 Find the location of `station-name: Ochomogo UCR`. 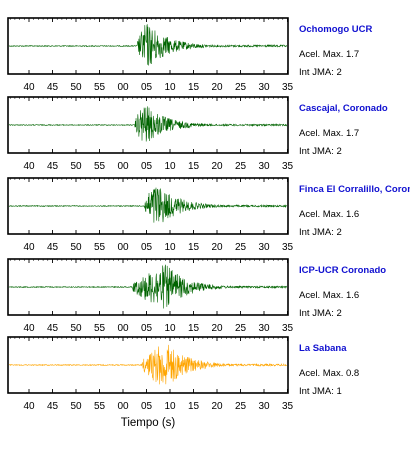

station-name: Ochomogo UCR is located at coordinates (335, 29).